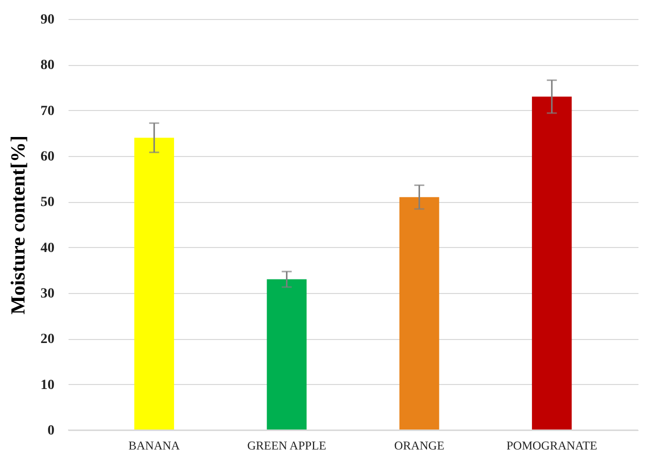 This screenshot has width=647, height=459. Describe the element at coordinates (47, 202) in the screenshot. I see `y-tick-label: 50` at that location.